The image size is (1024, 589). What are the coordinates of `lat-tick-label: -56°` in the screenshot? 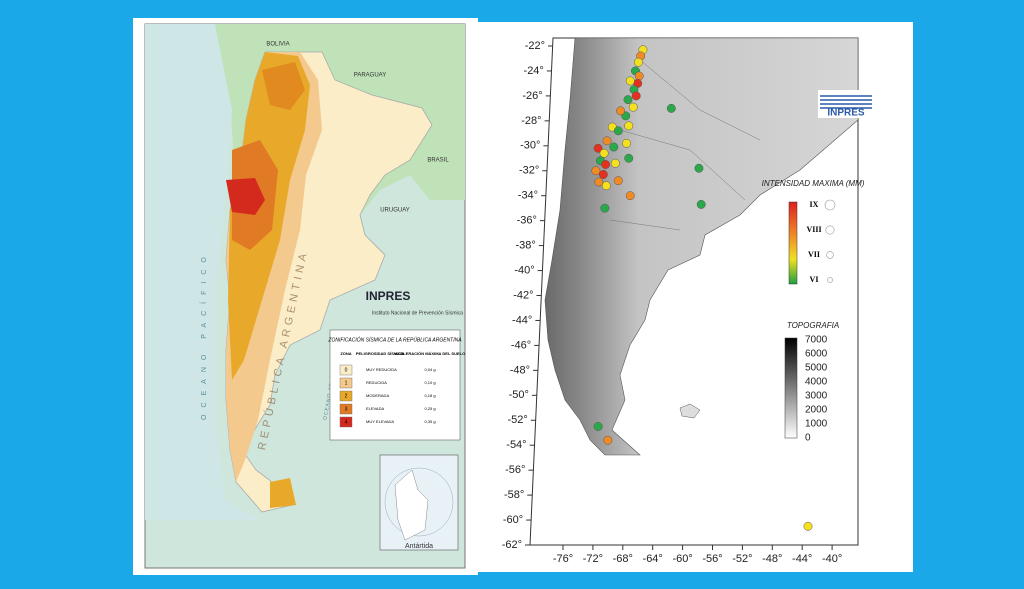 It's located at (515, 470).